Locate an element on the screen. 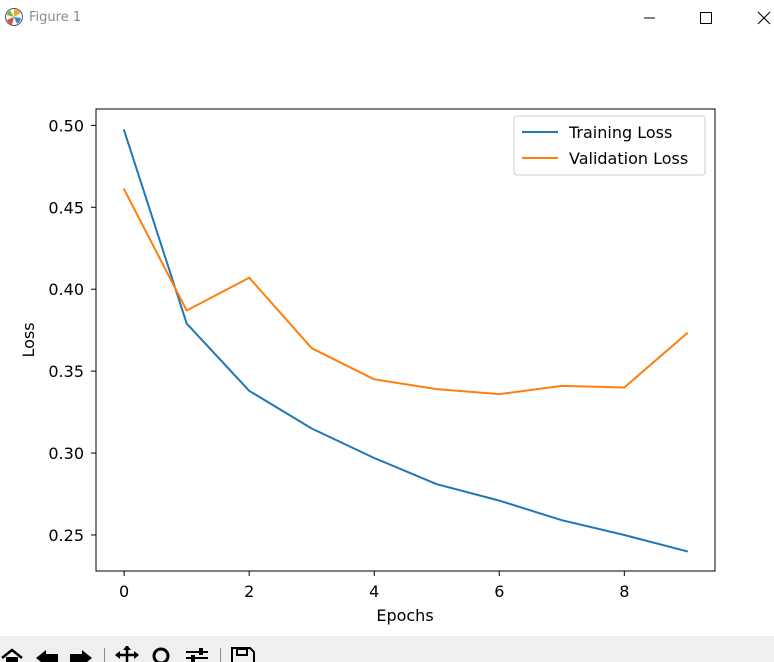 The height and width of the screenshot is (662, 774). configure-subplots-button is located at coordinates (197, 654).